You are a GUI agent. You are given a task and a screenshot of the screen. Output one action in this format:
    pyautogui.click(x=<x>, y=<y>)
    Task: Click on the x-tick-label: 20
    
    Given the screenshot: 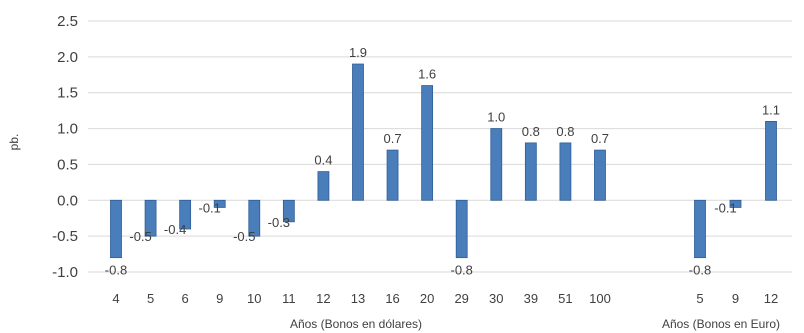 What is the action you would take?
    pyautogui.click(x=427, y=298)
    